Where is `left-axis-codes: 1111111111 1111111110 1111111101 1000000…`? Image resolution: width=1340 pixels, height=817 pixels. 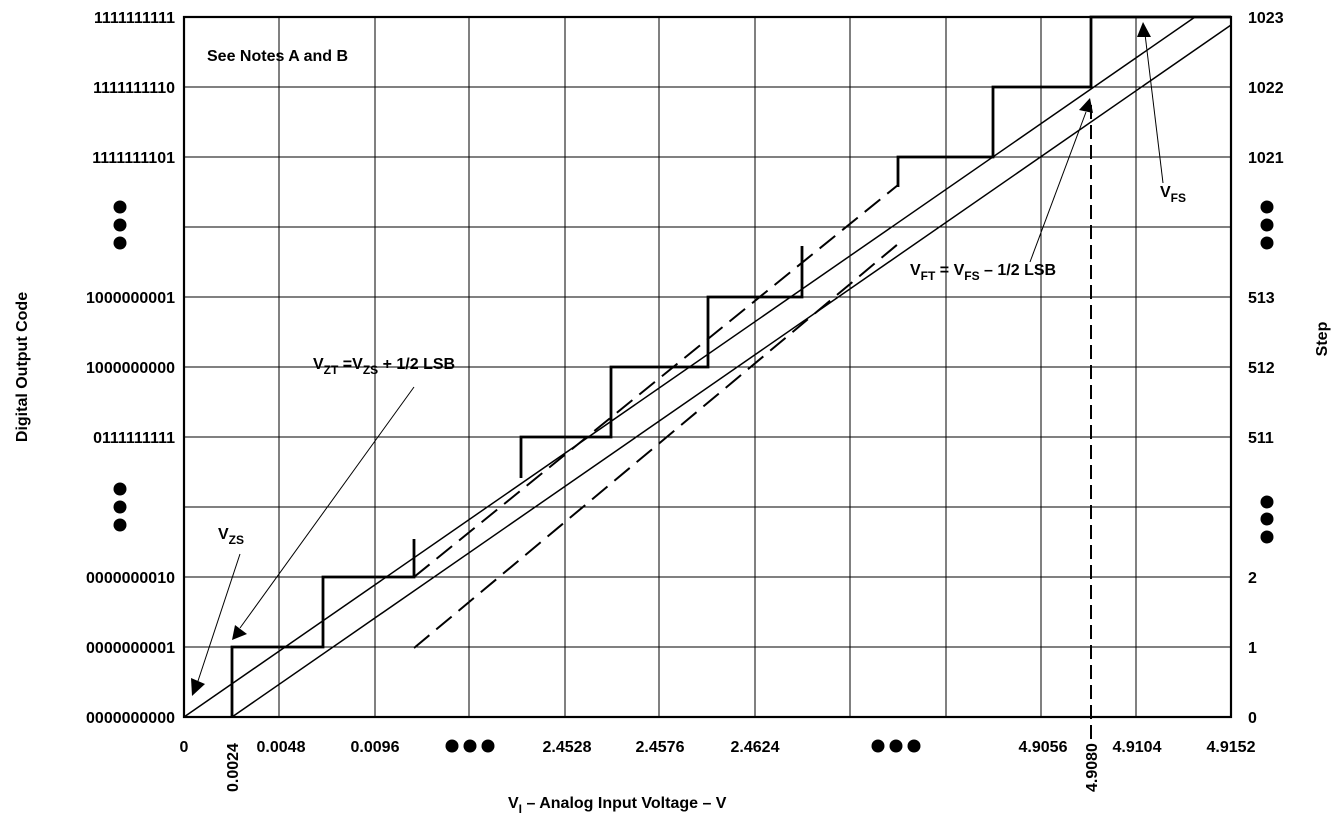
left-axis-codes: 1111111111 1111111110 1111111101 1000000… is located at coordinates (130, 368).